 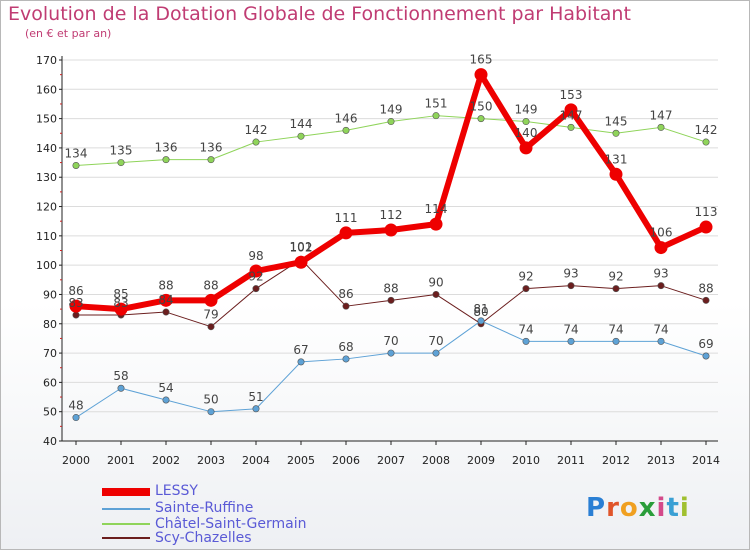 I want to click on data-label-sainte-ruffine-2006: 68, so click(x=345, y=347).